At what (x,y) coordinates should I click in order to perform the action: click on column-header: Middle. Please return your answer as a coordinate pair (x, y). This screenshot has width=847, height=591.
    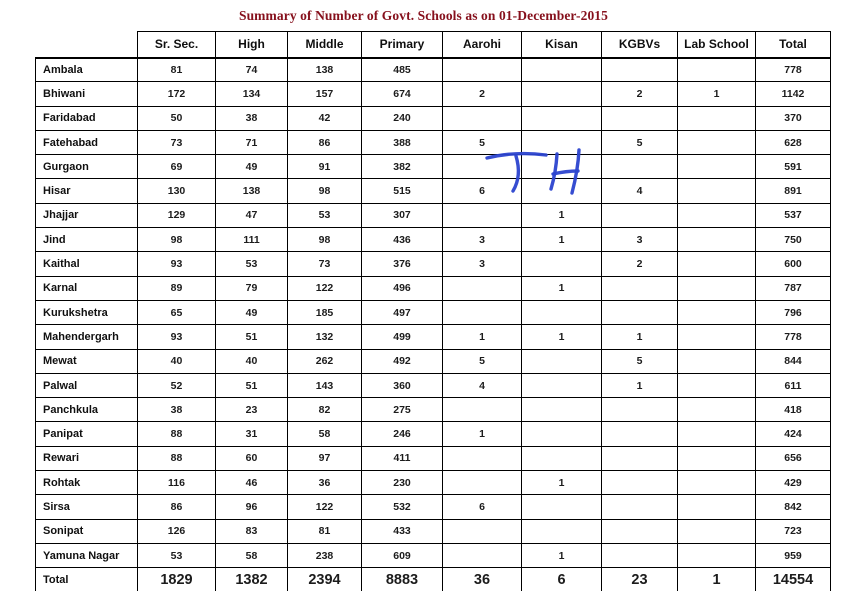
    Looking at the image, I should click on (324, 44).